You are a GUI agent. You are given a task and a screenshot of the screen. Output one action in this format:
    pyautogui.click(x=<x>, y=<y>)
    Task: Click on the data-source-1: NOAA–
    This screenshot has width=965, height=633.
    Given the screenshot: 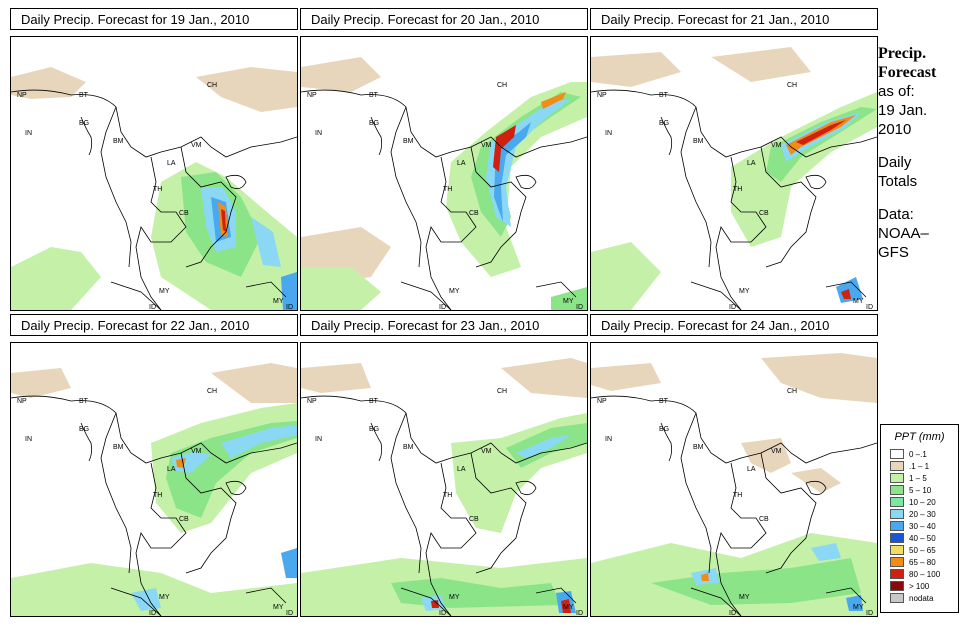 What is the action you would take?
    pyautogui.click(x=903, y=233)
    